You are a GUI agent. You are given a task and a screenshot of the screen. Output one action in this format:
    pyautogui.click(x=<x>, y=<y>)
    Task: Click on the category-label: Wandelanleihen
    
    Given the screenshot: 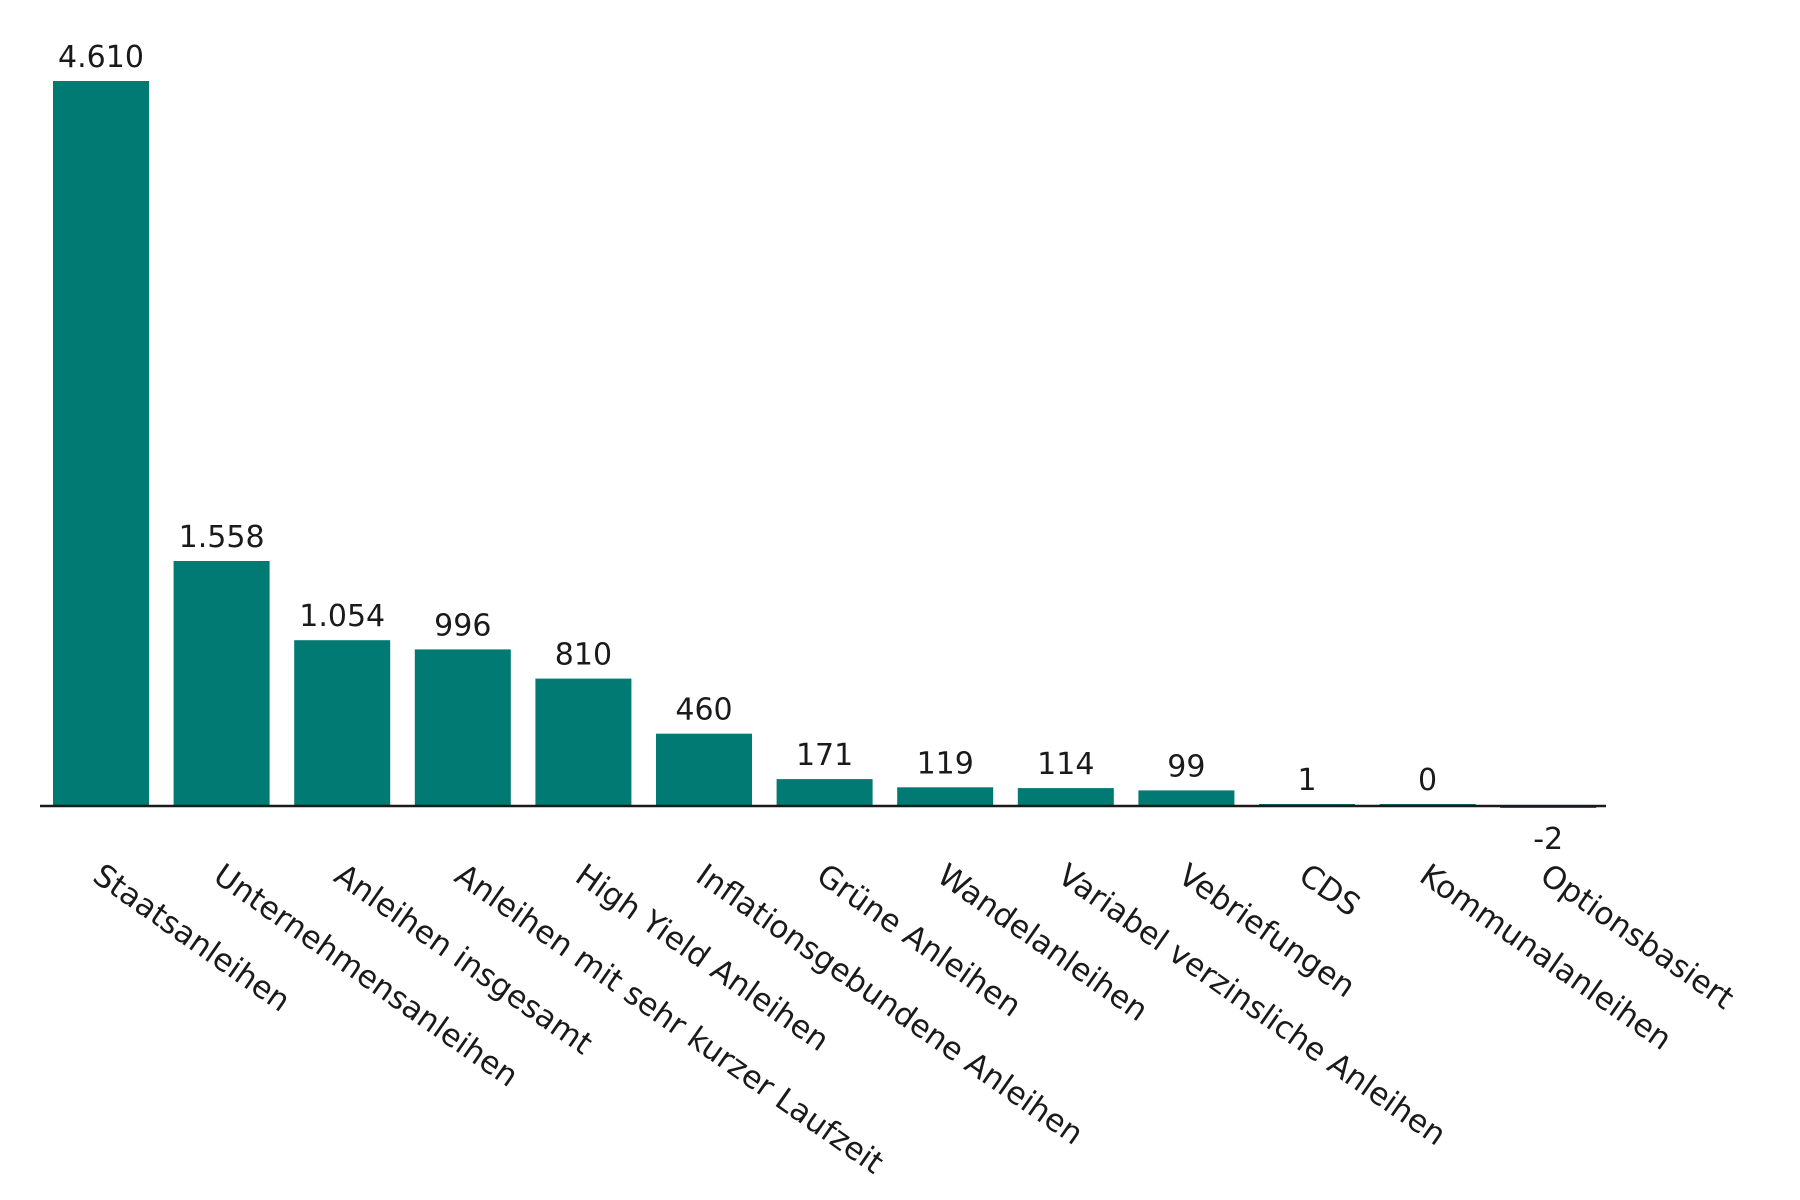 What is the action you would take?
    pyautogui.click(x=1043, y=943)
    